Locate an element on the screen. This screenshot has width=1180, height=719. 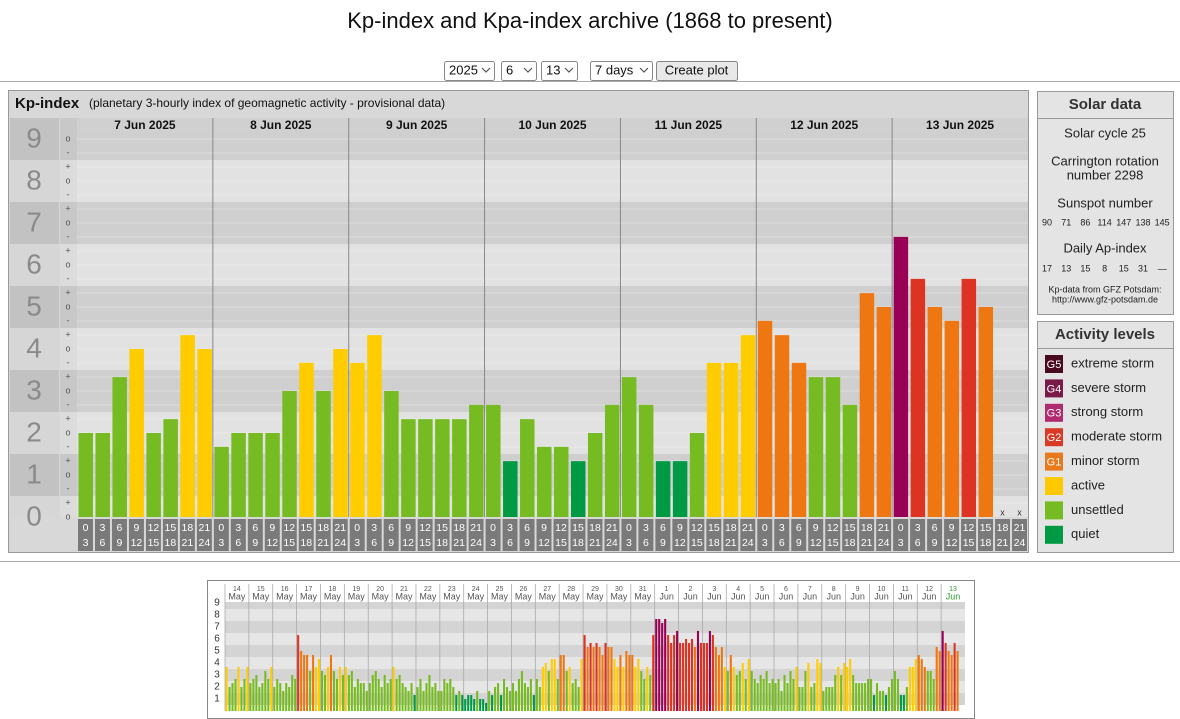
hour-label: 9 is located at coordinates (799, 543).